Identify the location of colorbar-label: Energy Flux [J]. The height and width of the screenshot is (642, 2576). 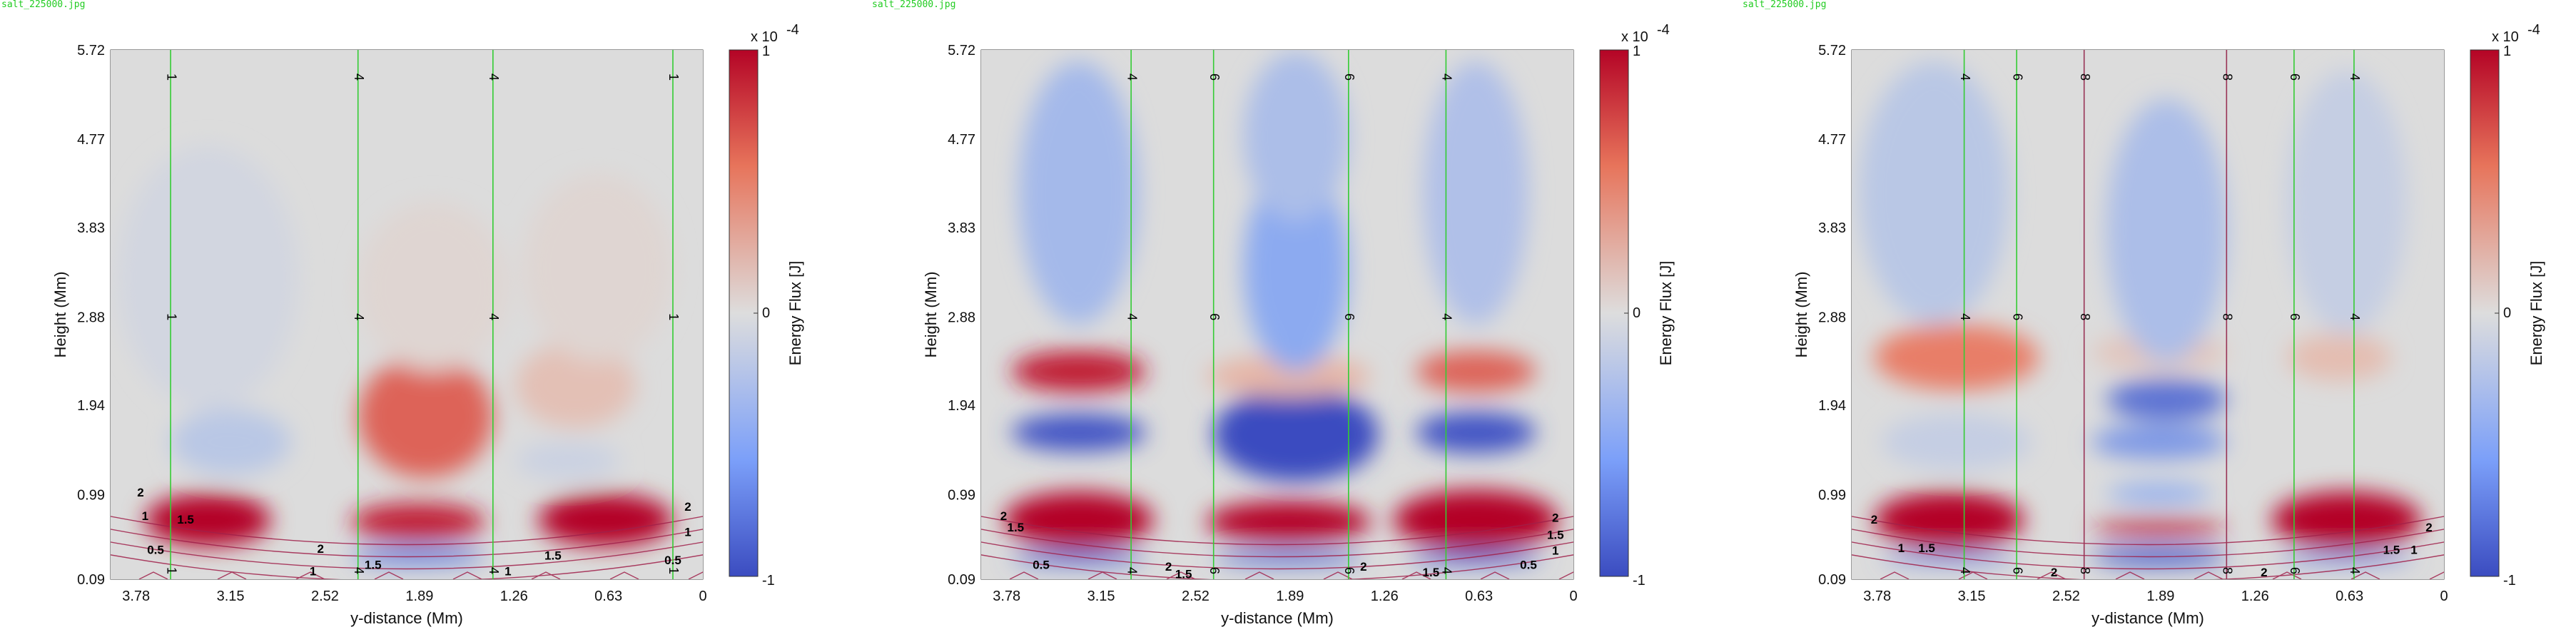
(2536, 313).